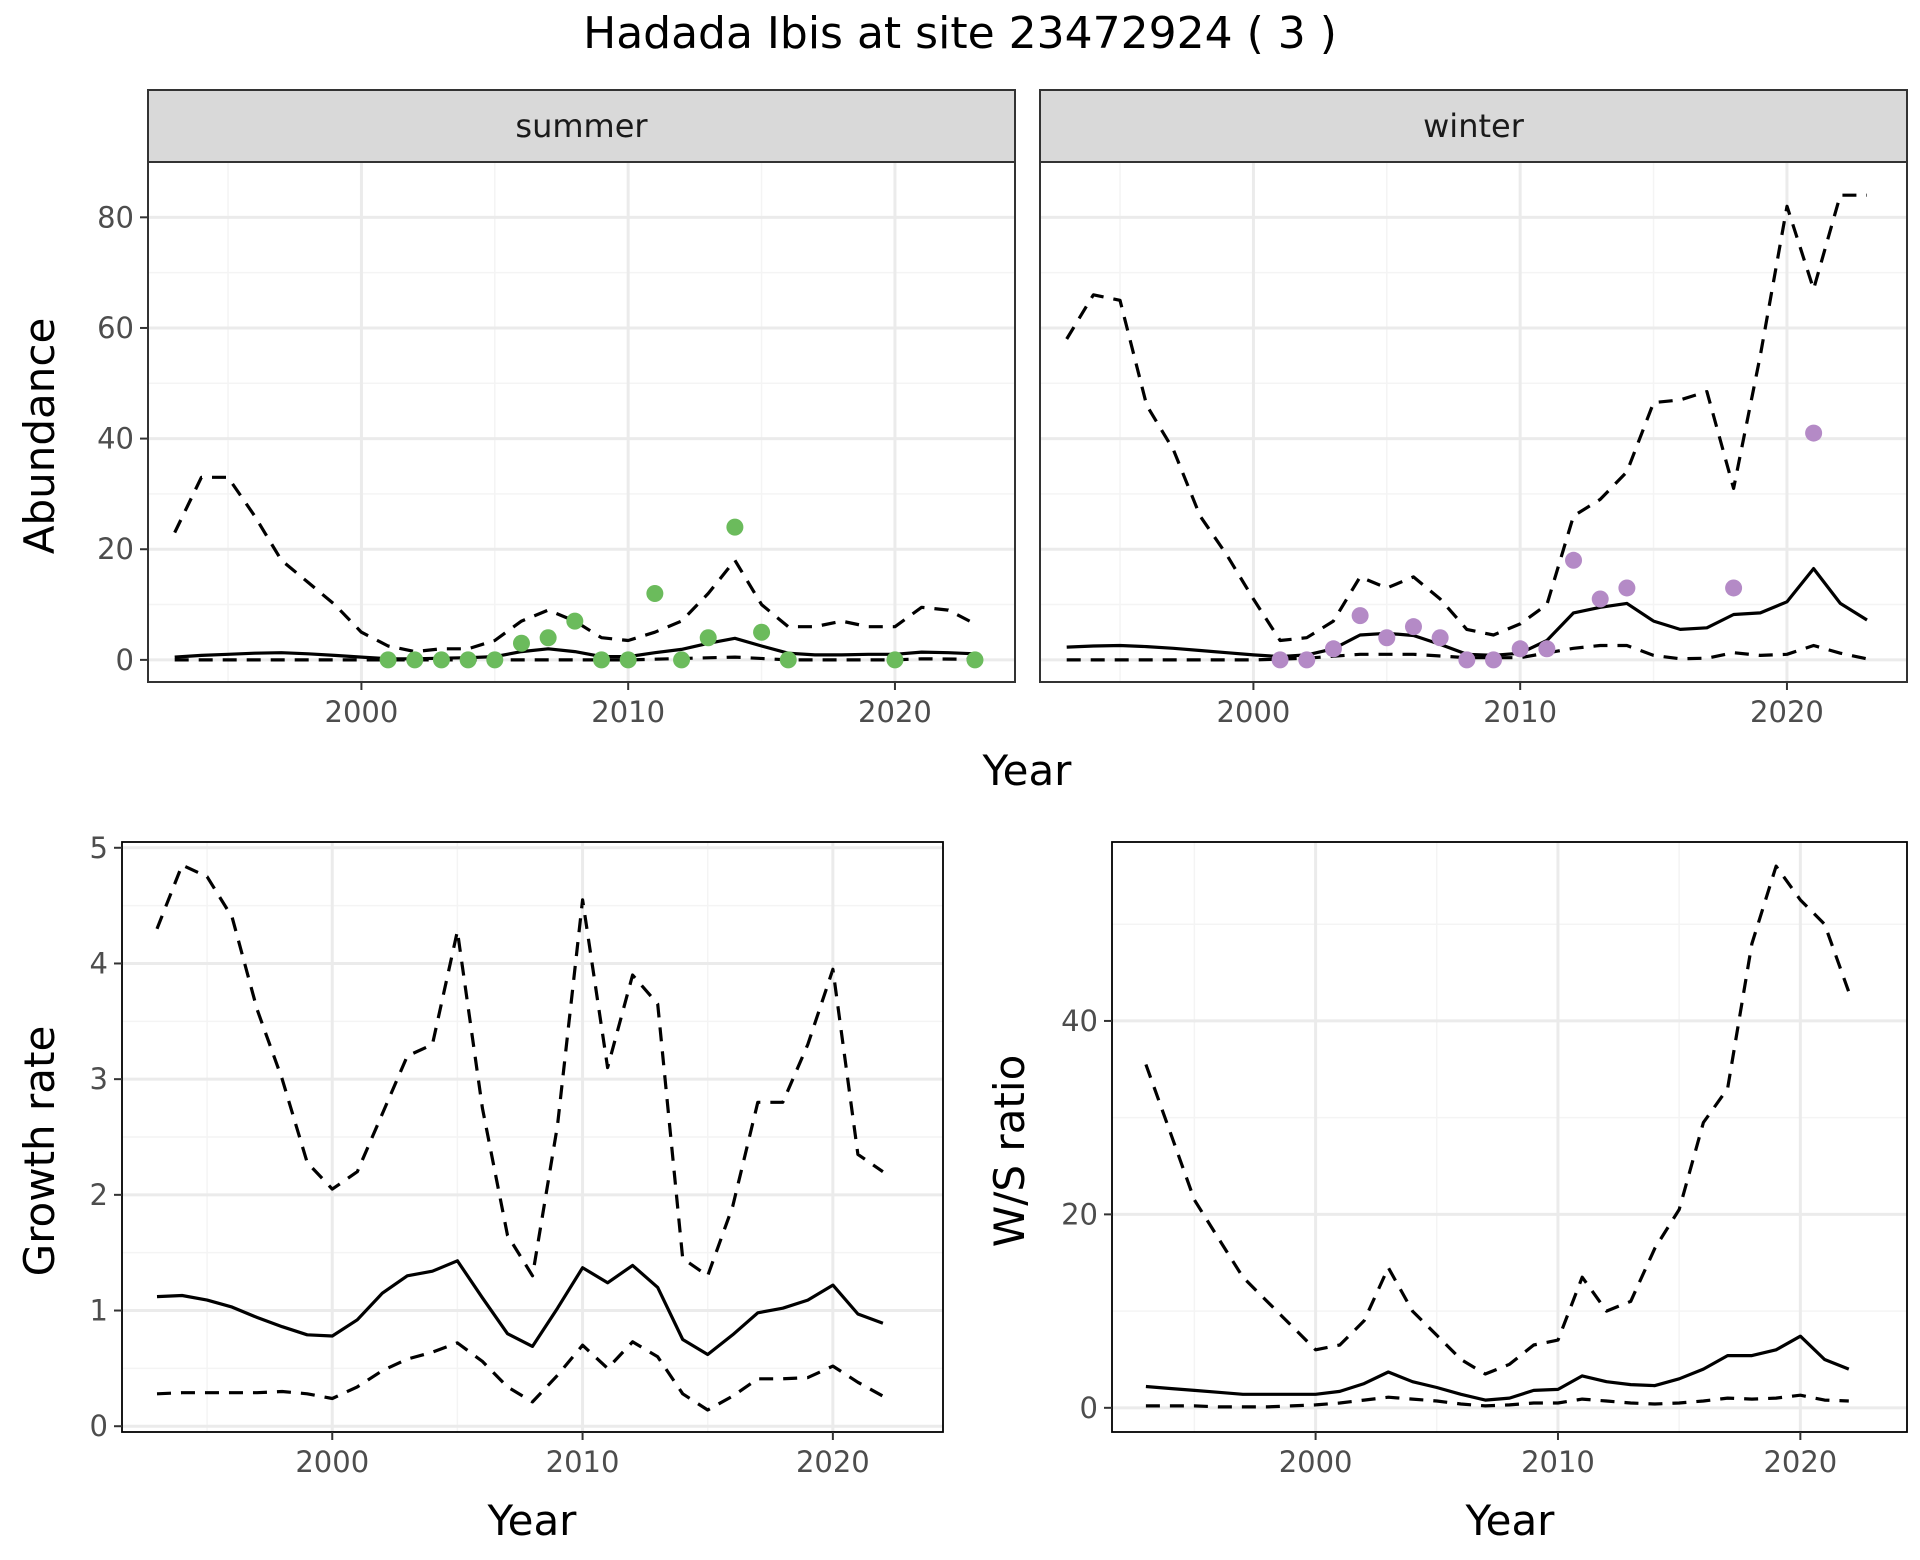 Image resolution: width=1920 pixels, height=1560 pixels. I want to click on y-tick-label: 2, so click(99, 1195).